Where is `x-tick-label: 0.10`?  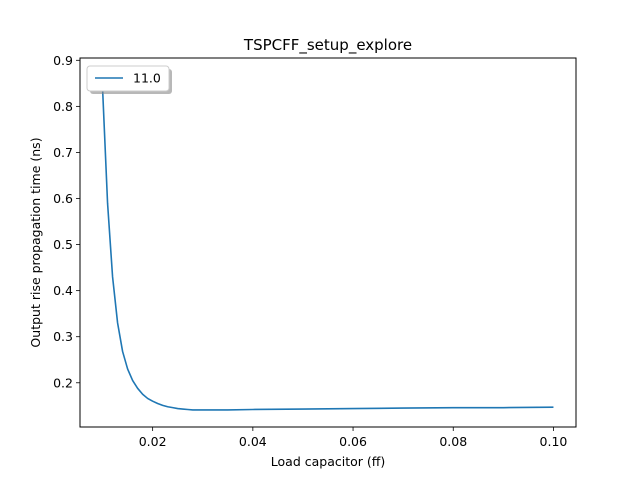
x-tick-label: 0.10 is located at coordinates (554, 441).